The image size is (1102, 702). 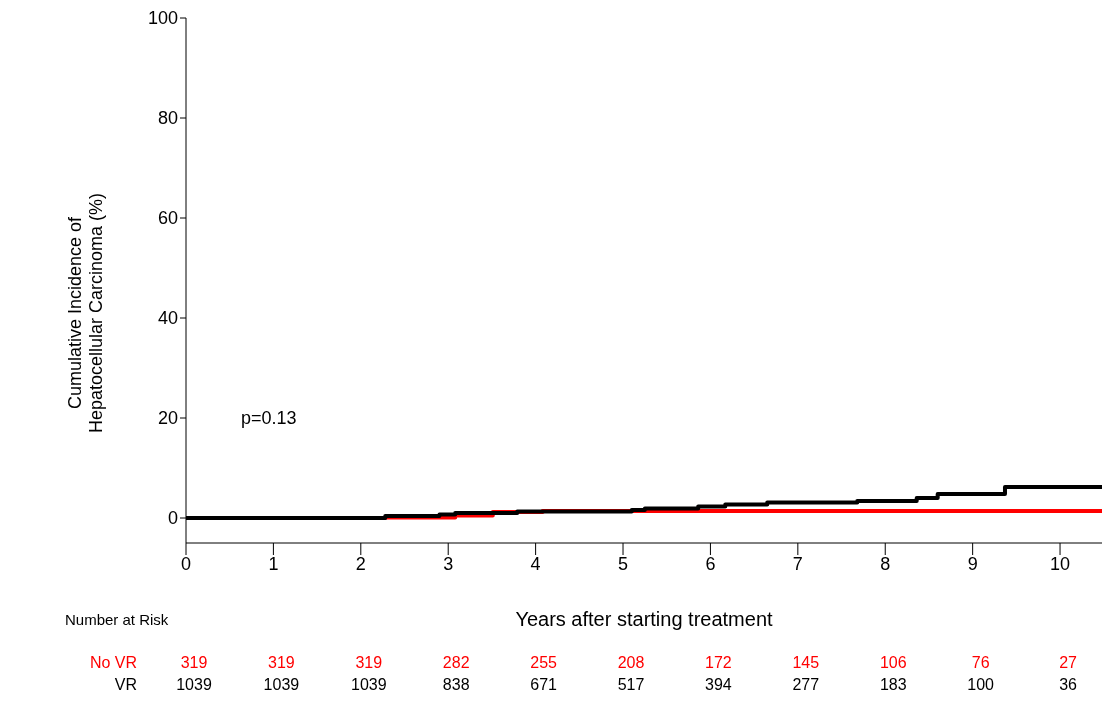 I want to click on text: 517, so click(x=631, y=685).